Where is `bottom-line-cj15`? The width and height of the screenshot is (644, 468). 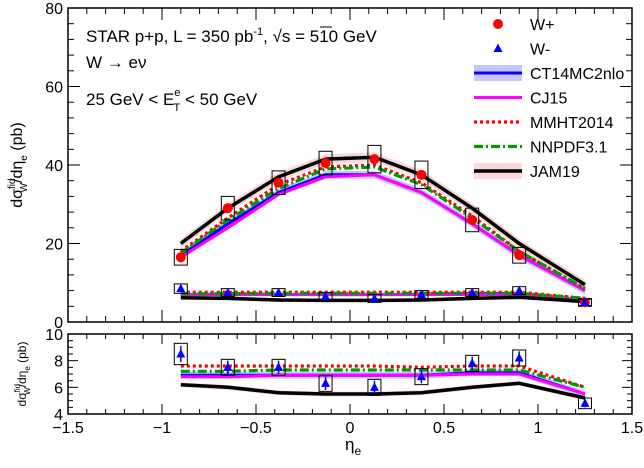 bottom-line-cj15 is located at coordinates (383, 384).